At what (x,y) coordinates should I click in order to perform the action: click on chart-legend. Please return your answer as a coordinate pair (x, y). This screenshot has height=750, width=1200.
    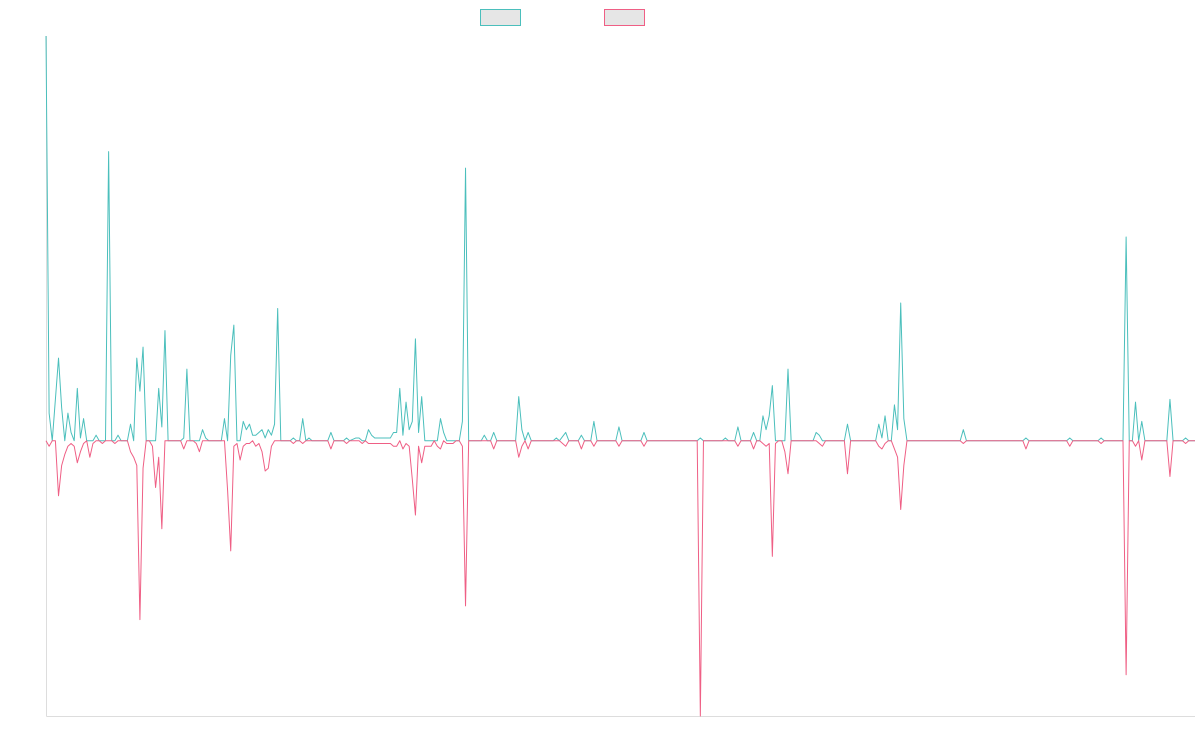
    Looking at the image, I should click on (562, 17).